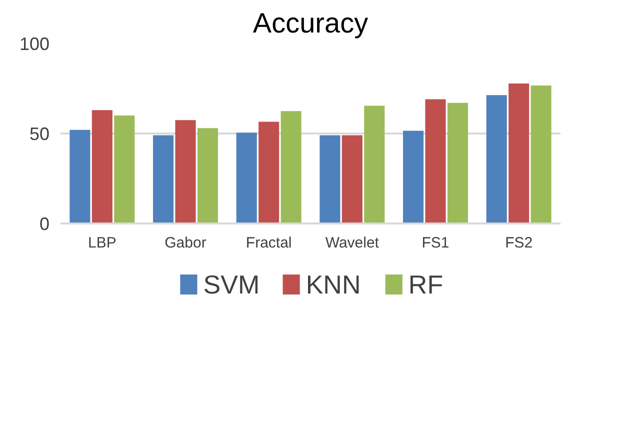 The width and height of the screenshot is (628, 433). What do you see at coordinates (519, 243) in the screenshot?
I see `x-tick-label: FS2` at bounding box center [519, 243].